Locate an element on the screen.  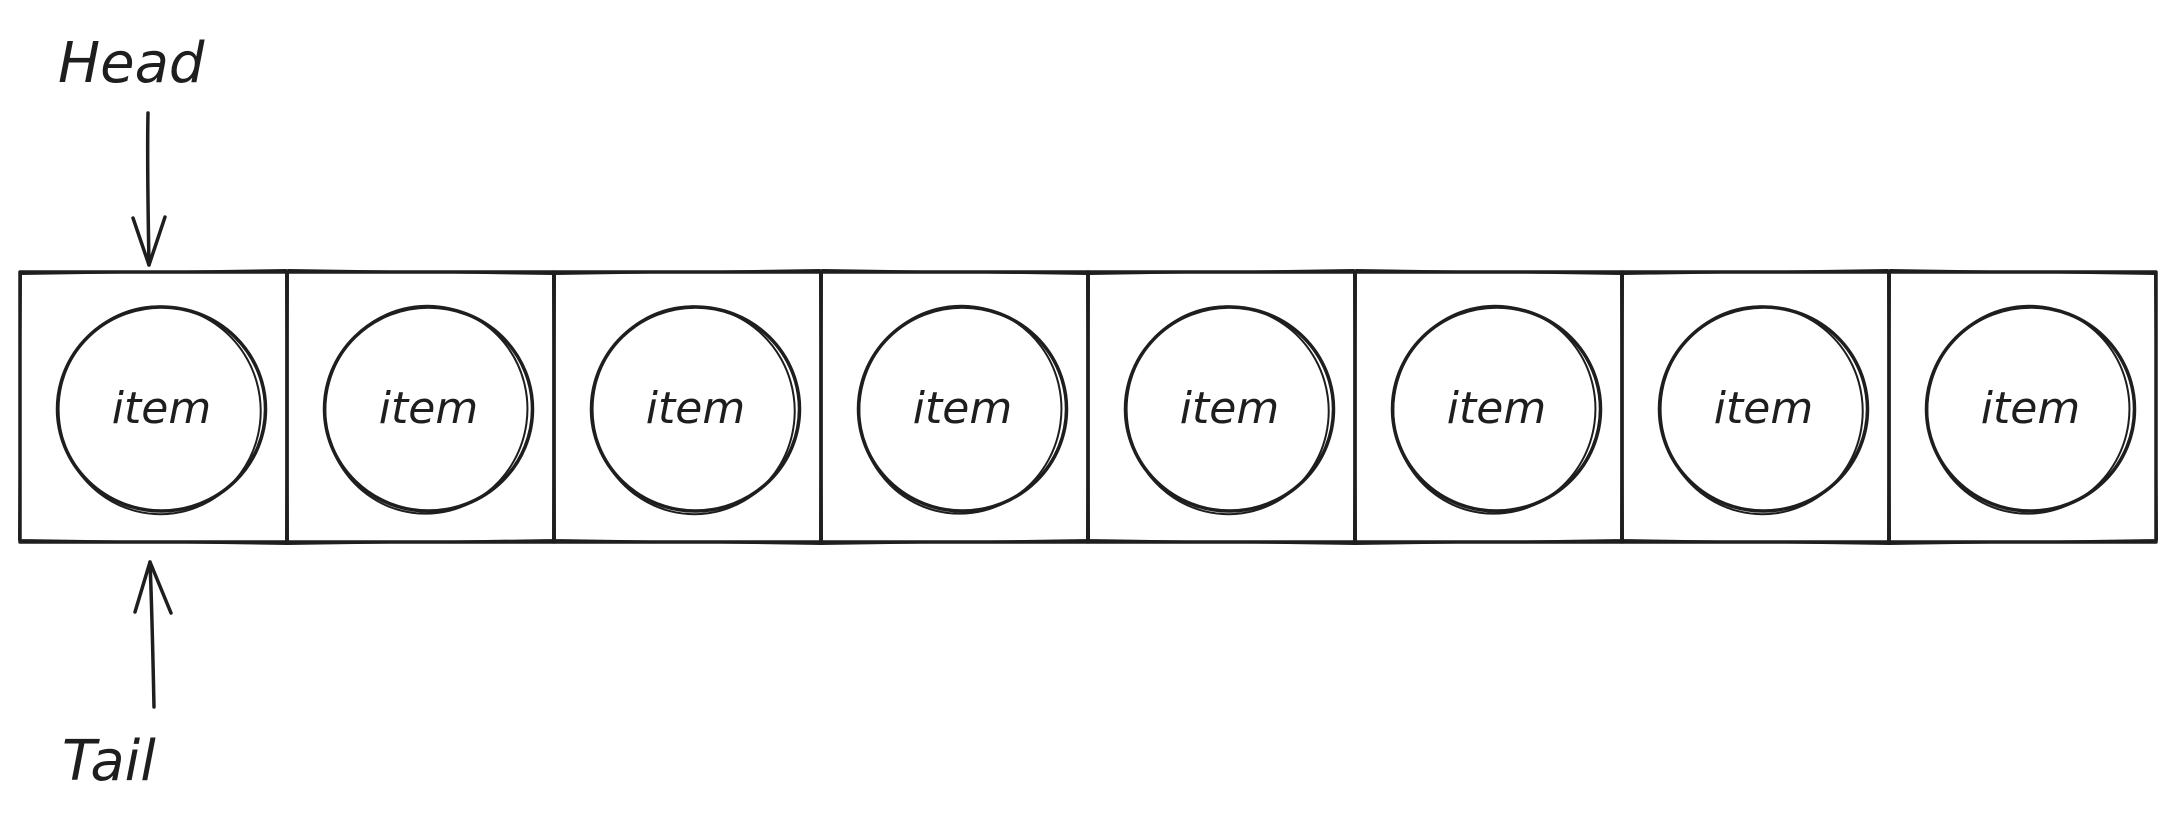
tail-arrow-icon is located at coordinates (153, 634).